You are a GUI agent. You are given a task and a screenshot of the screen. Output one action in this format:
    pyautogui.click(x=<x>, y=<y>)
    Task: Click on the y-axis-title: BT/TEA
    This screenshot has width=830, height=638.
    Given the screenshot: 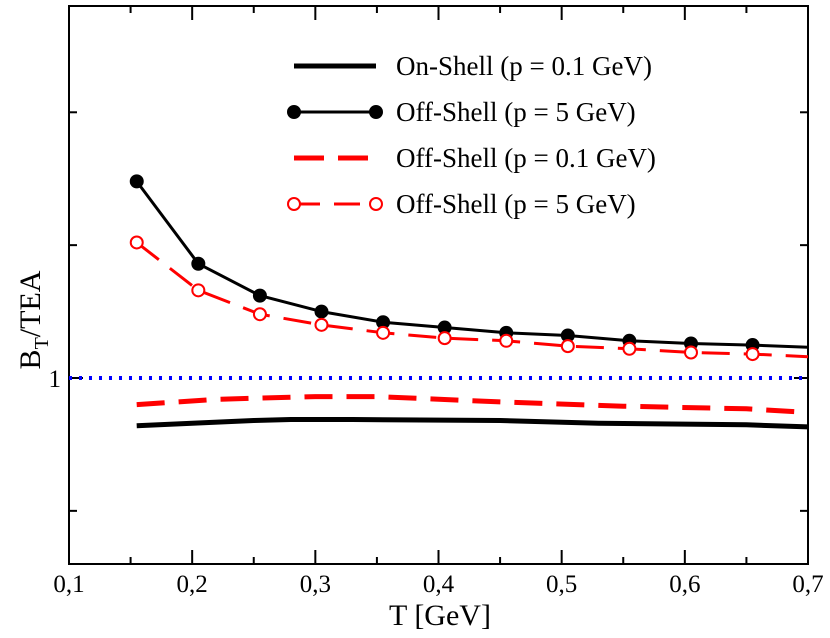 What is the action you would take?
    pyautogui.click(x=33, y=319)
    